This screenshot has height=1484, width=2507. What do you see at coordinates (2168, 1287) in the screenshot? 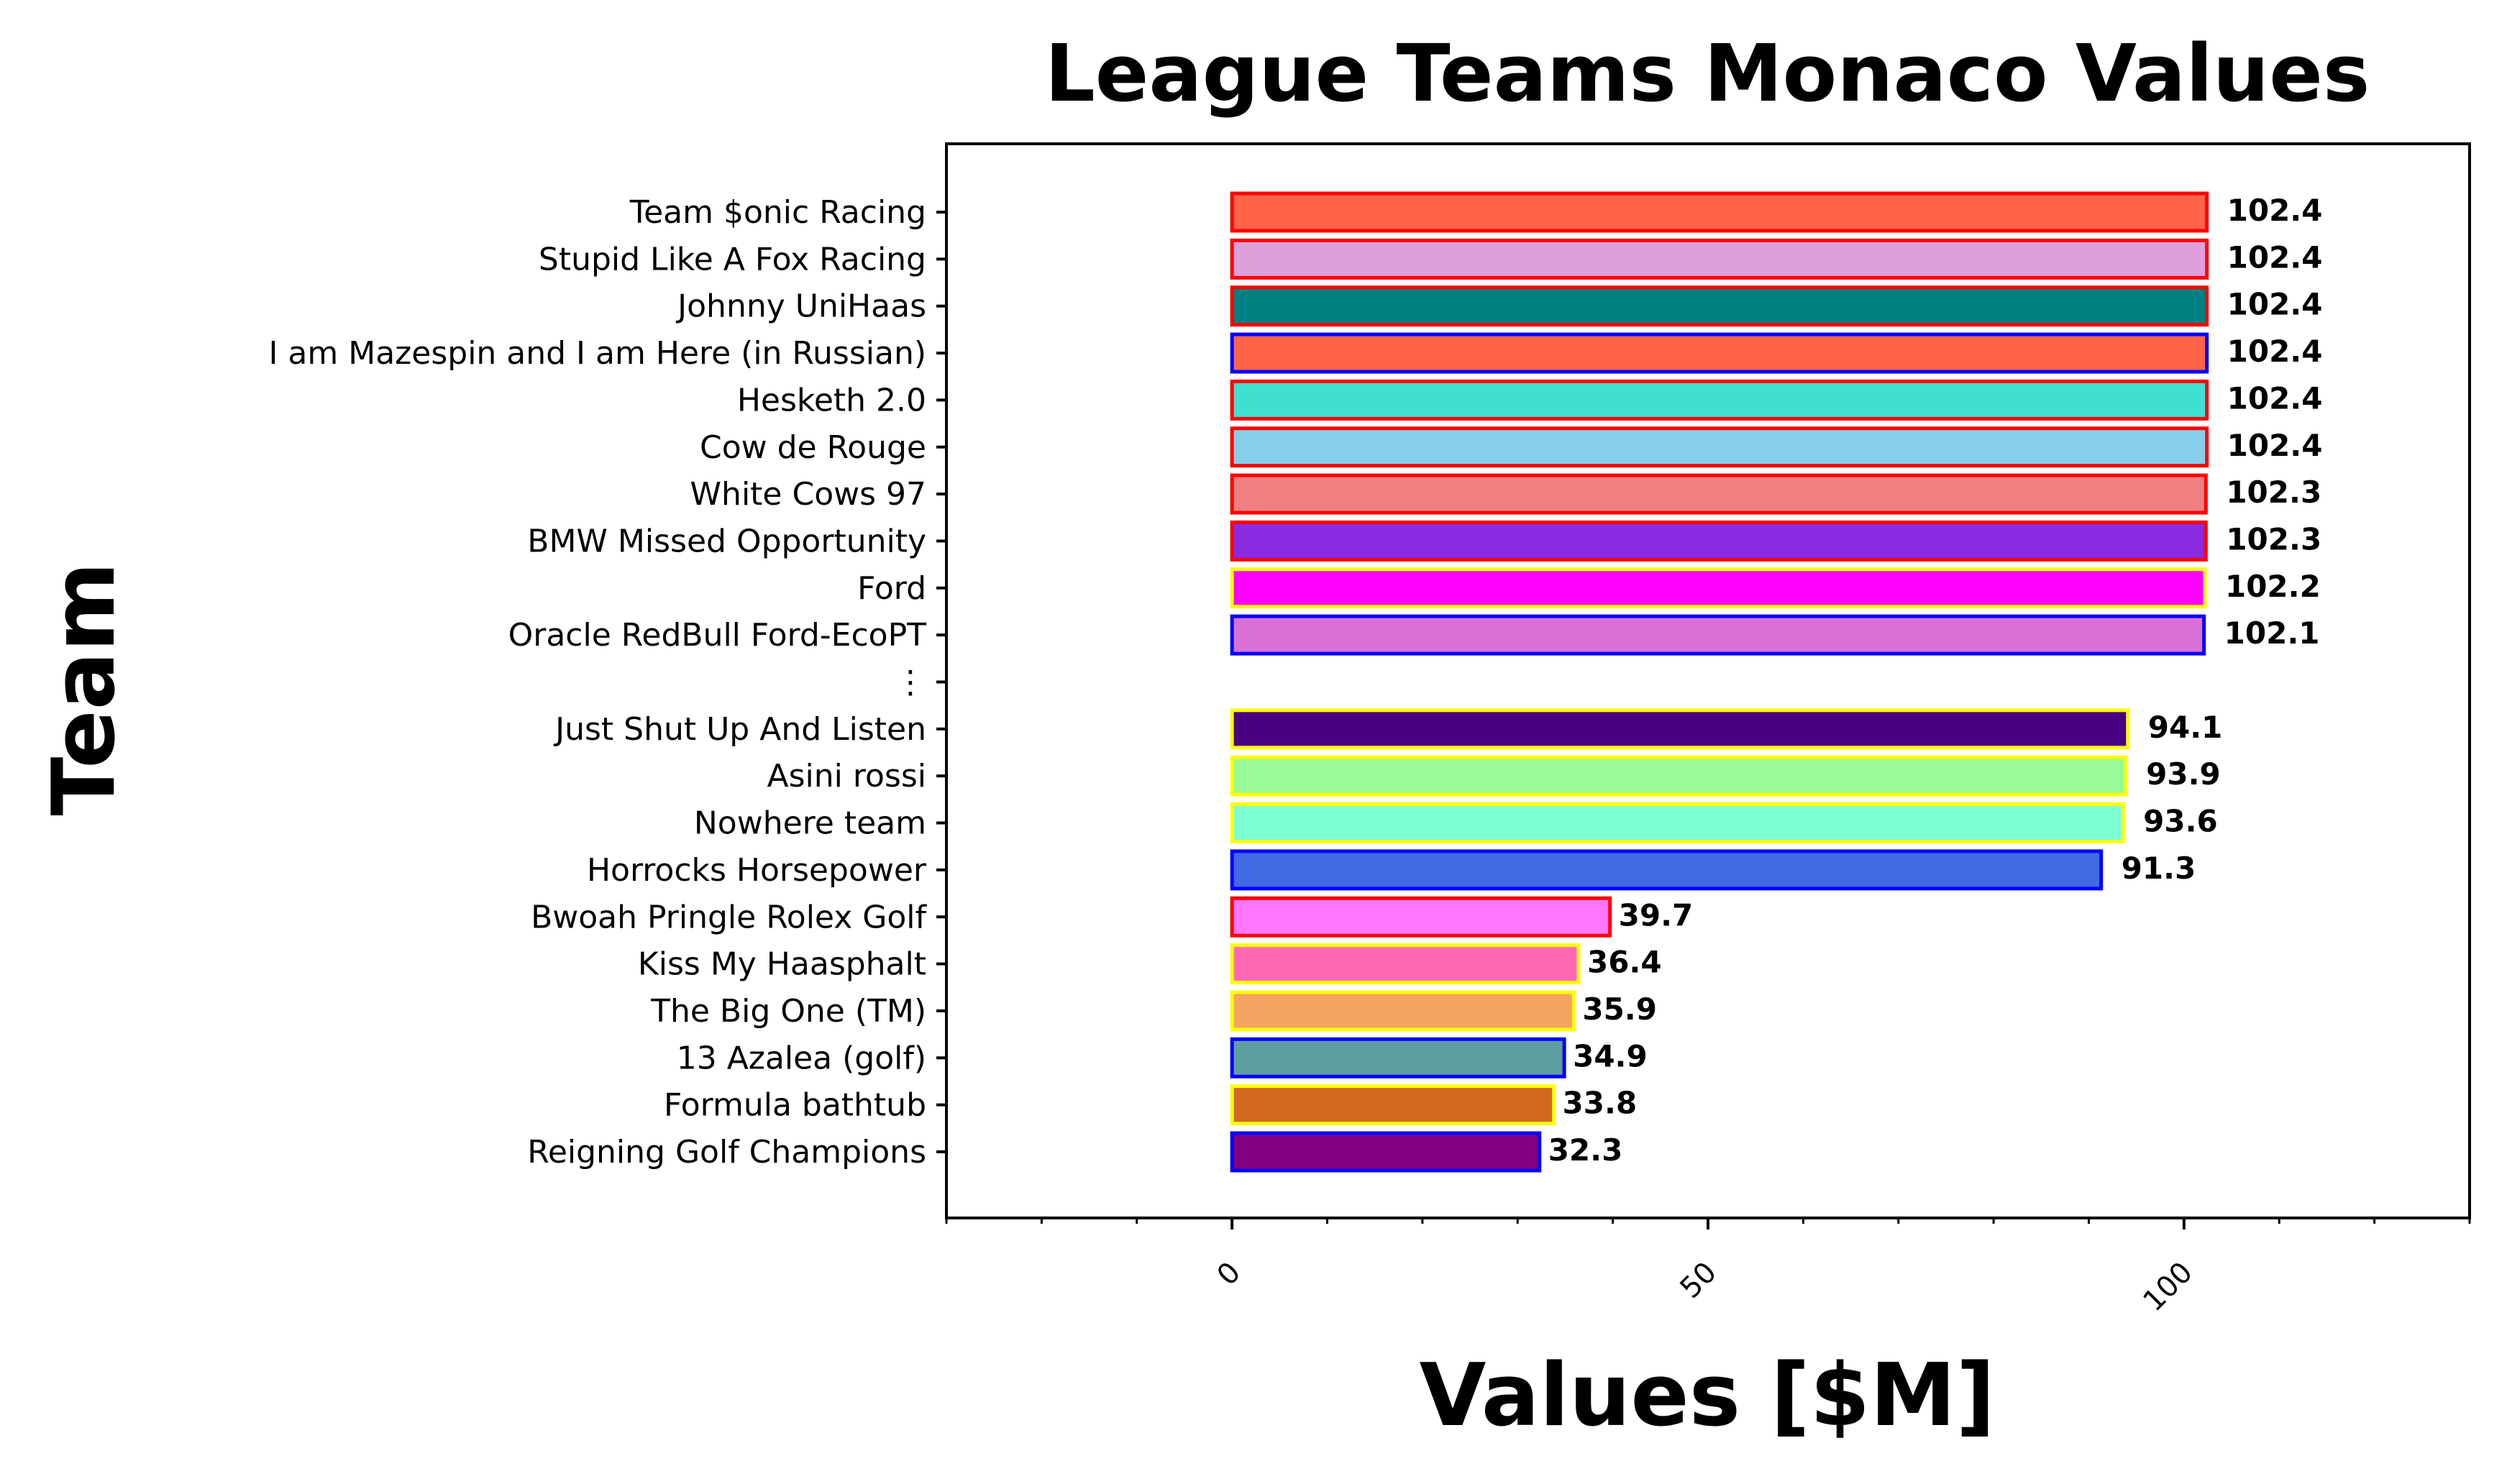
I see `x-tick-label: 100` at bounding box center [2168, 1287].